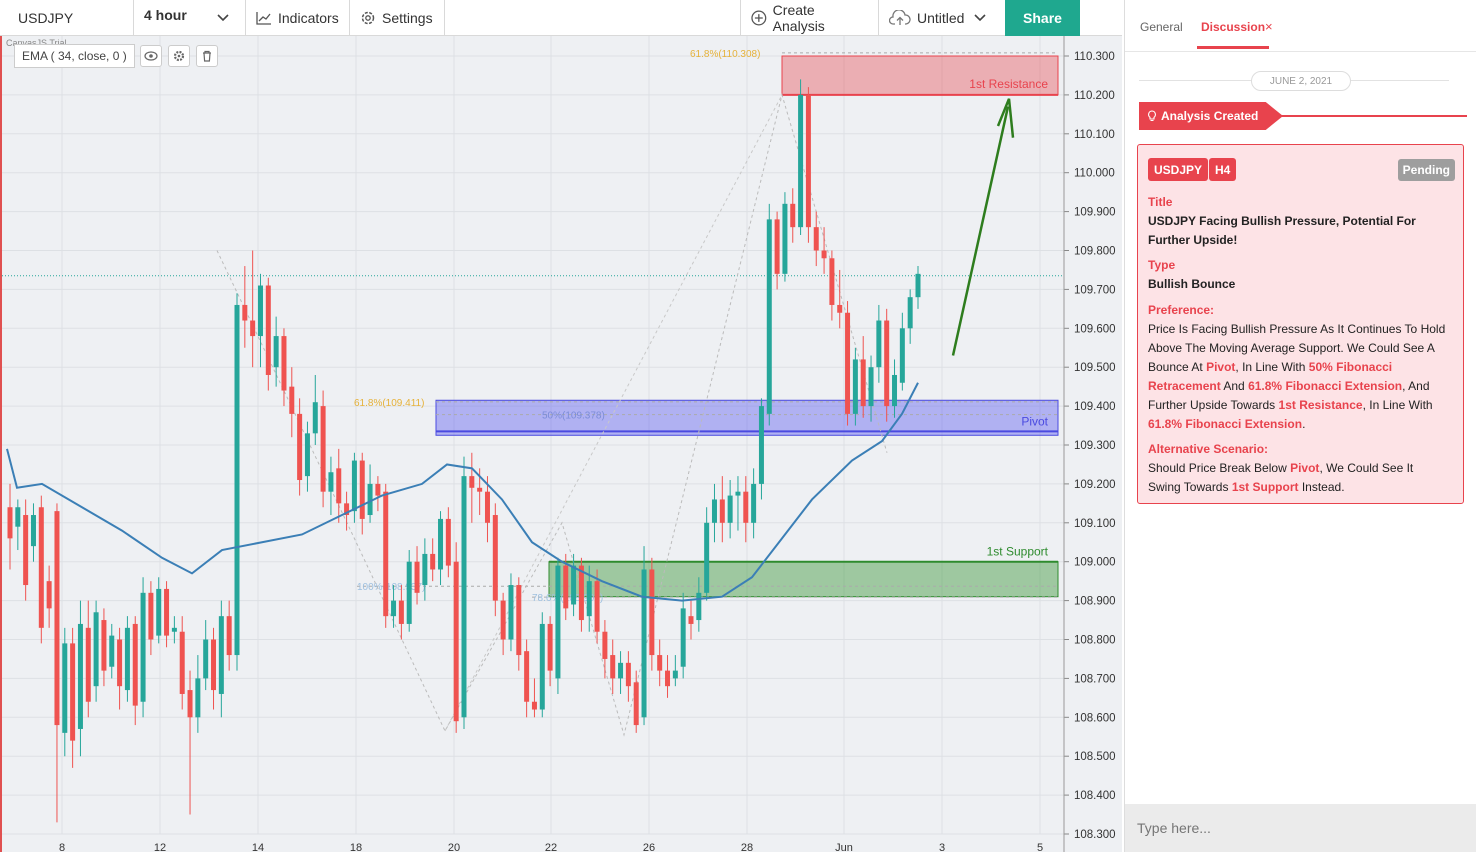 This screenshot has width=1476, height=852. Describe the element at coordinates (391, 587) in the screenshot. I see `fib-label-hundred: 100%(108.937)` at that location.